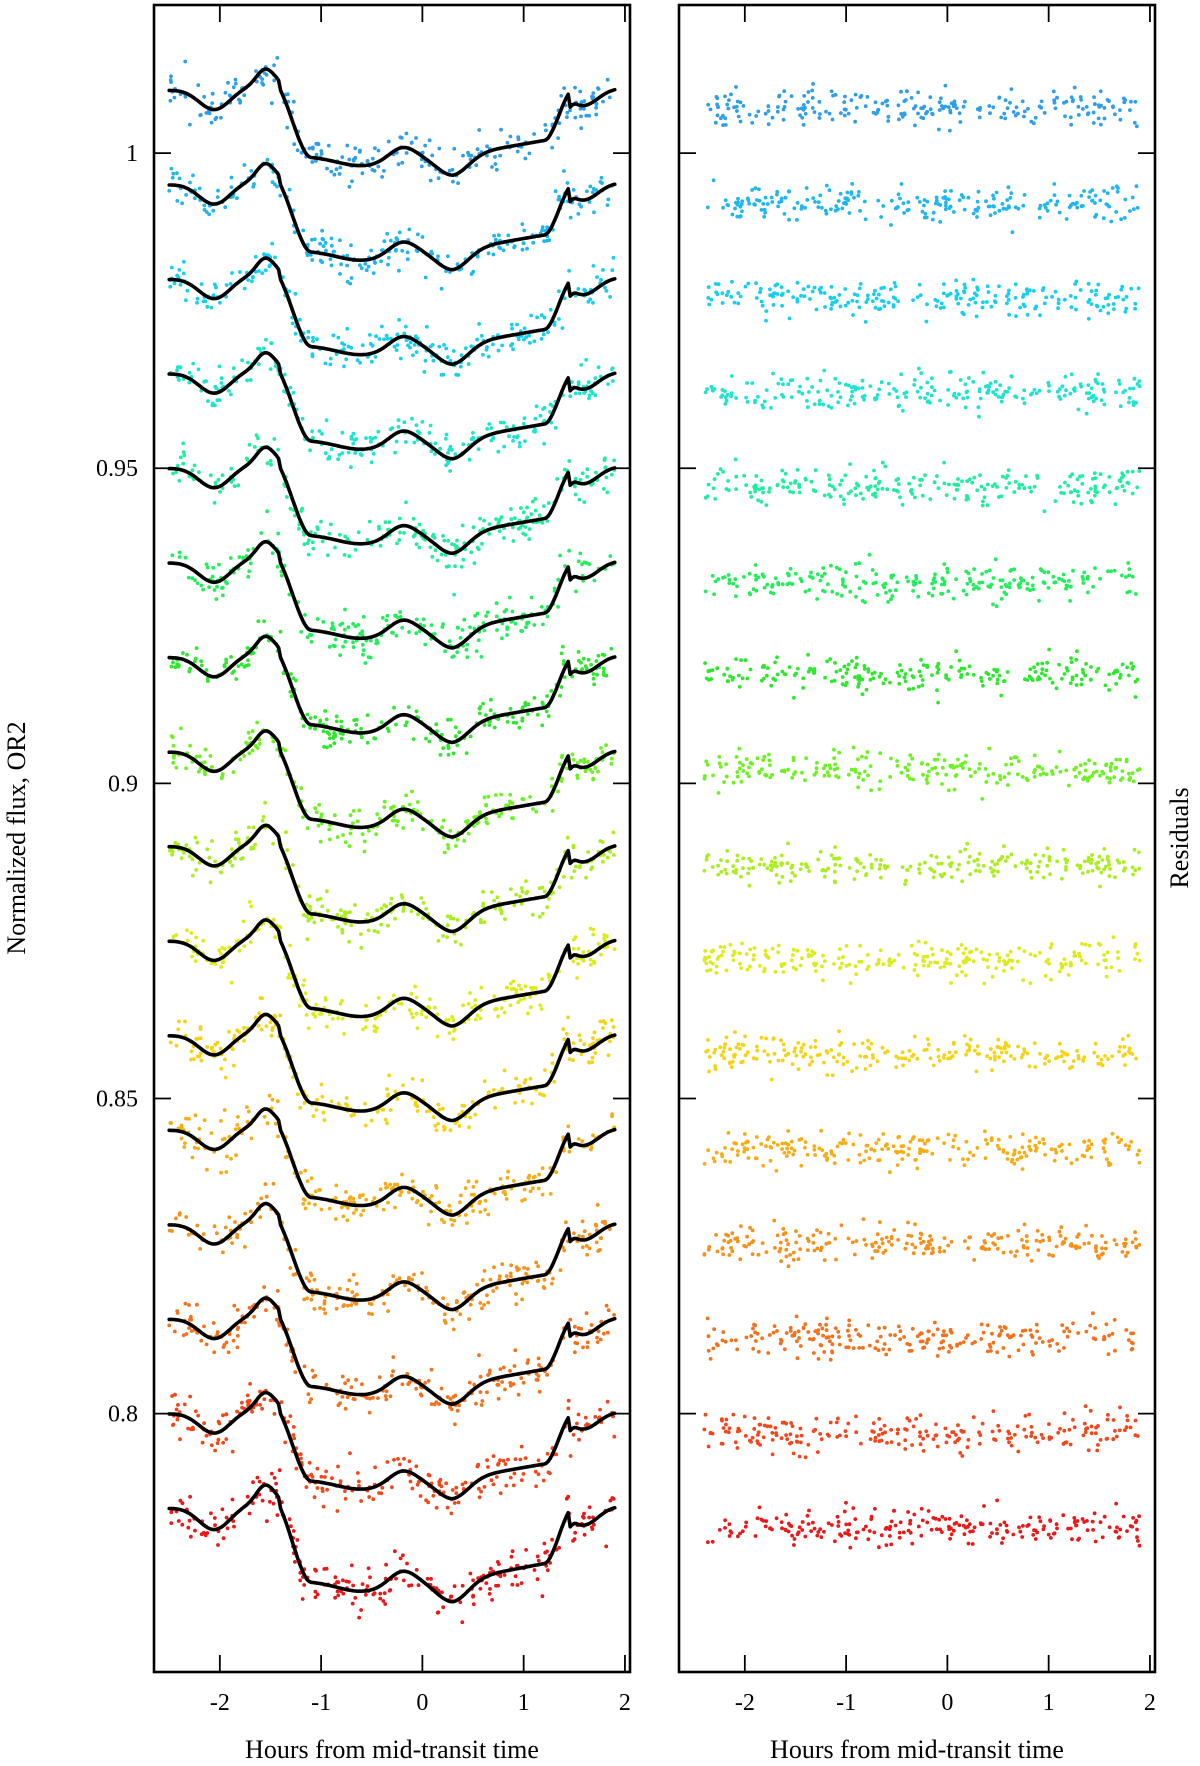 The width and height of the screenshot is (1200, 1766). Describe the element at coordinates (625, 1703) in the screenshot. I see `x-tick-label: 2` at that location.